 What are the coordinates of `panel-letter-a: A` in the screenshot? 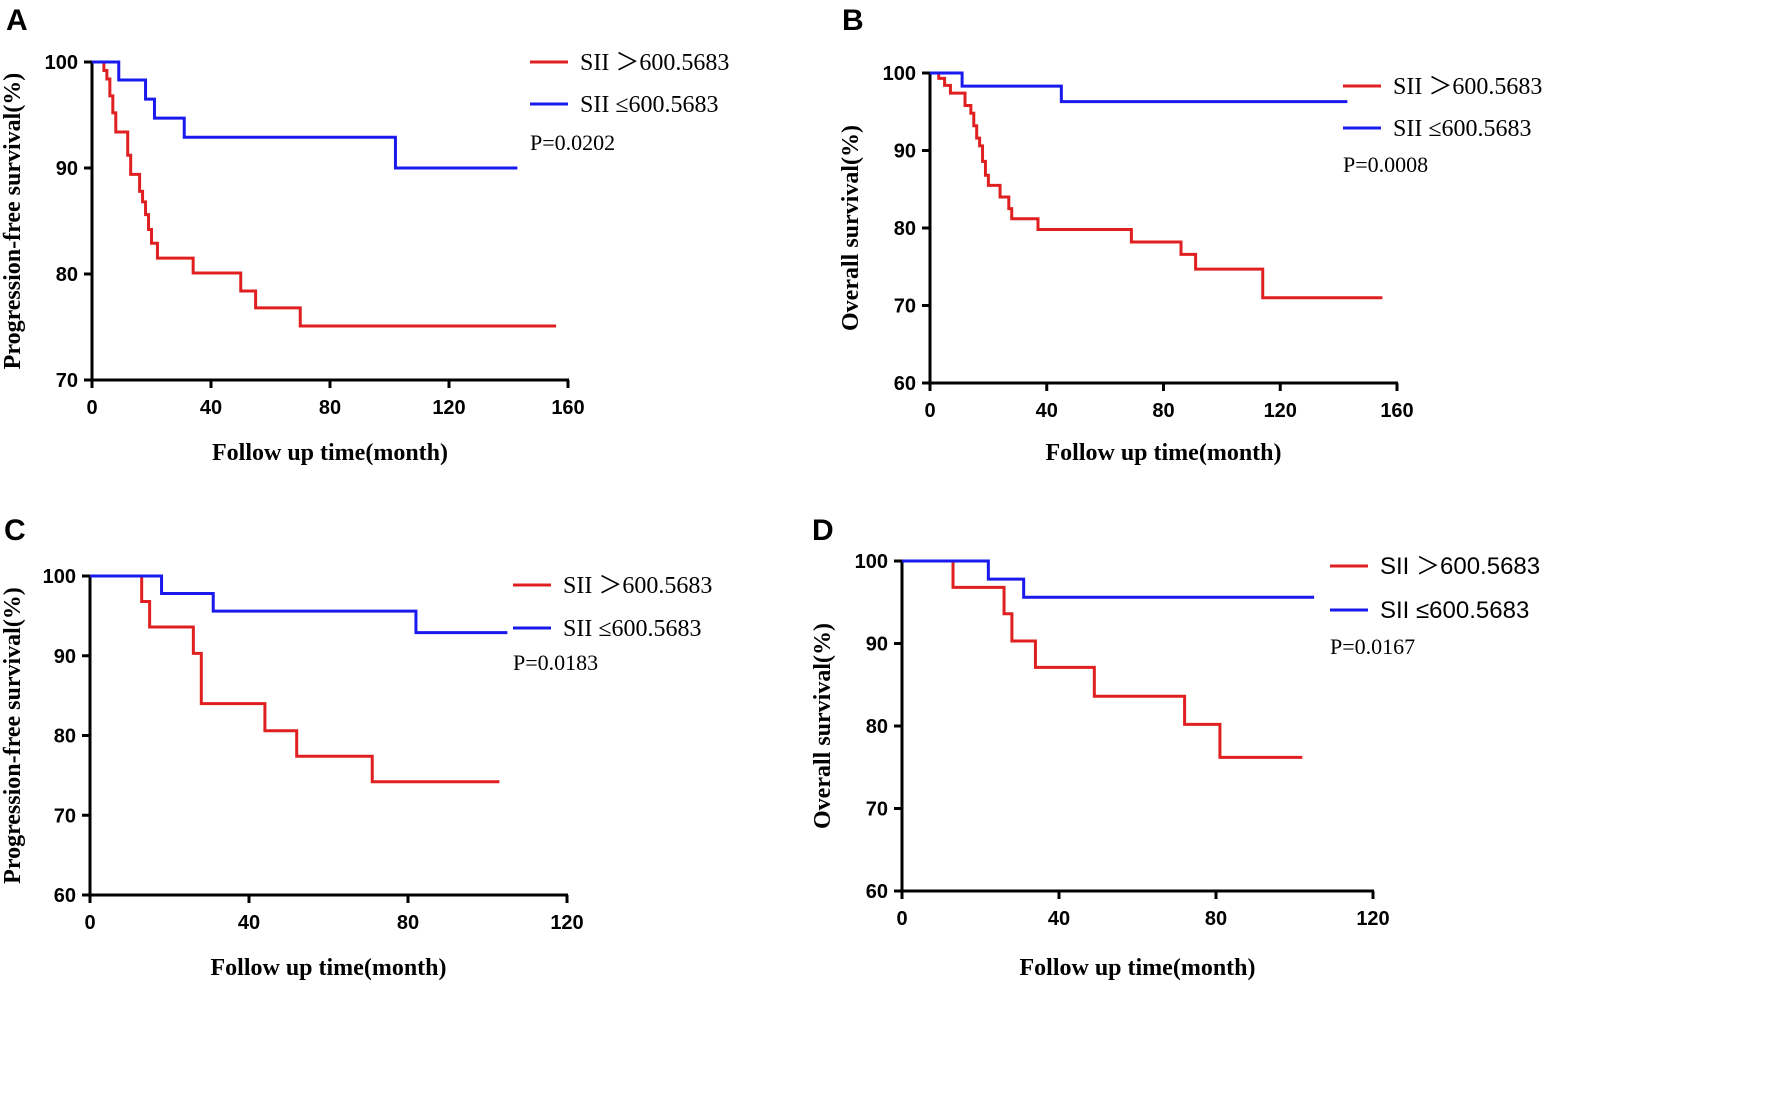 It's located at (17, 20).